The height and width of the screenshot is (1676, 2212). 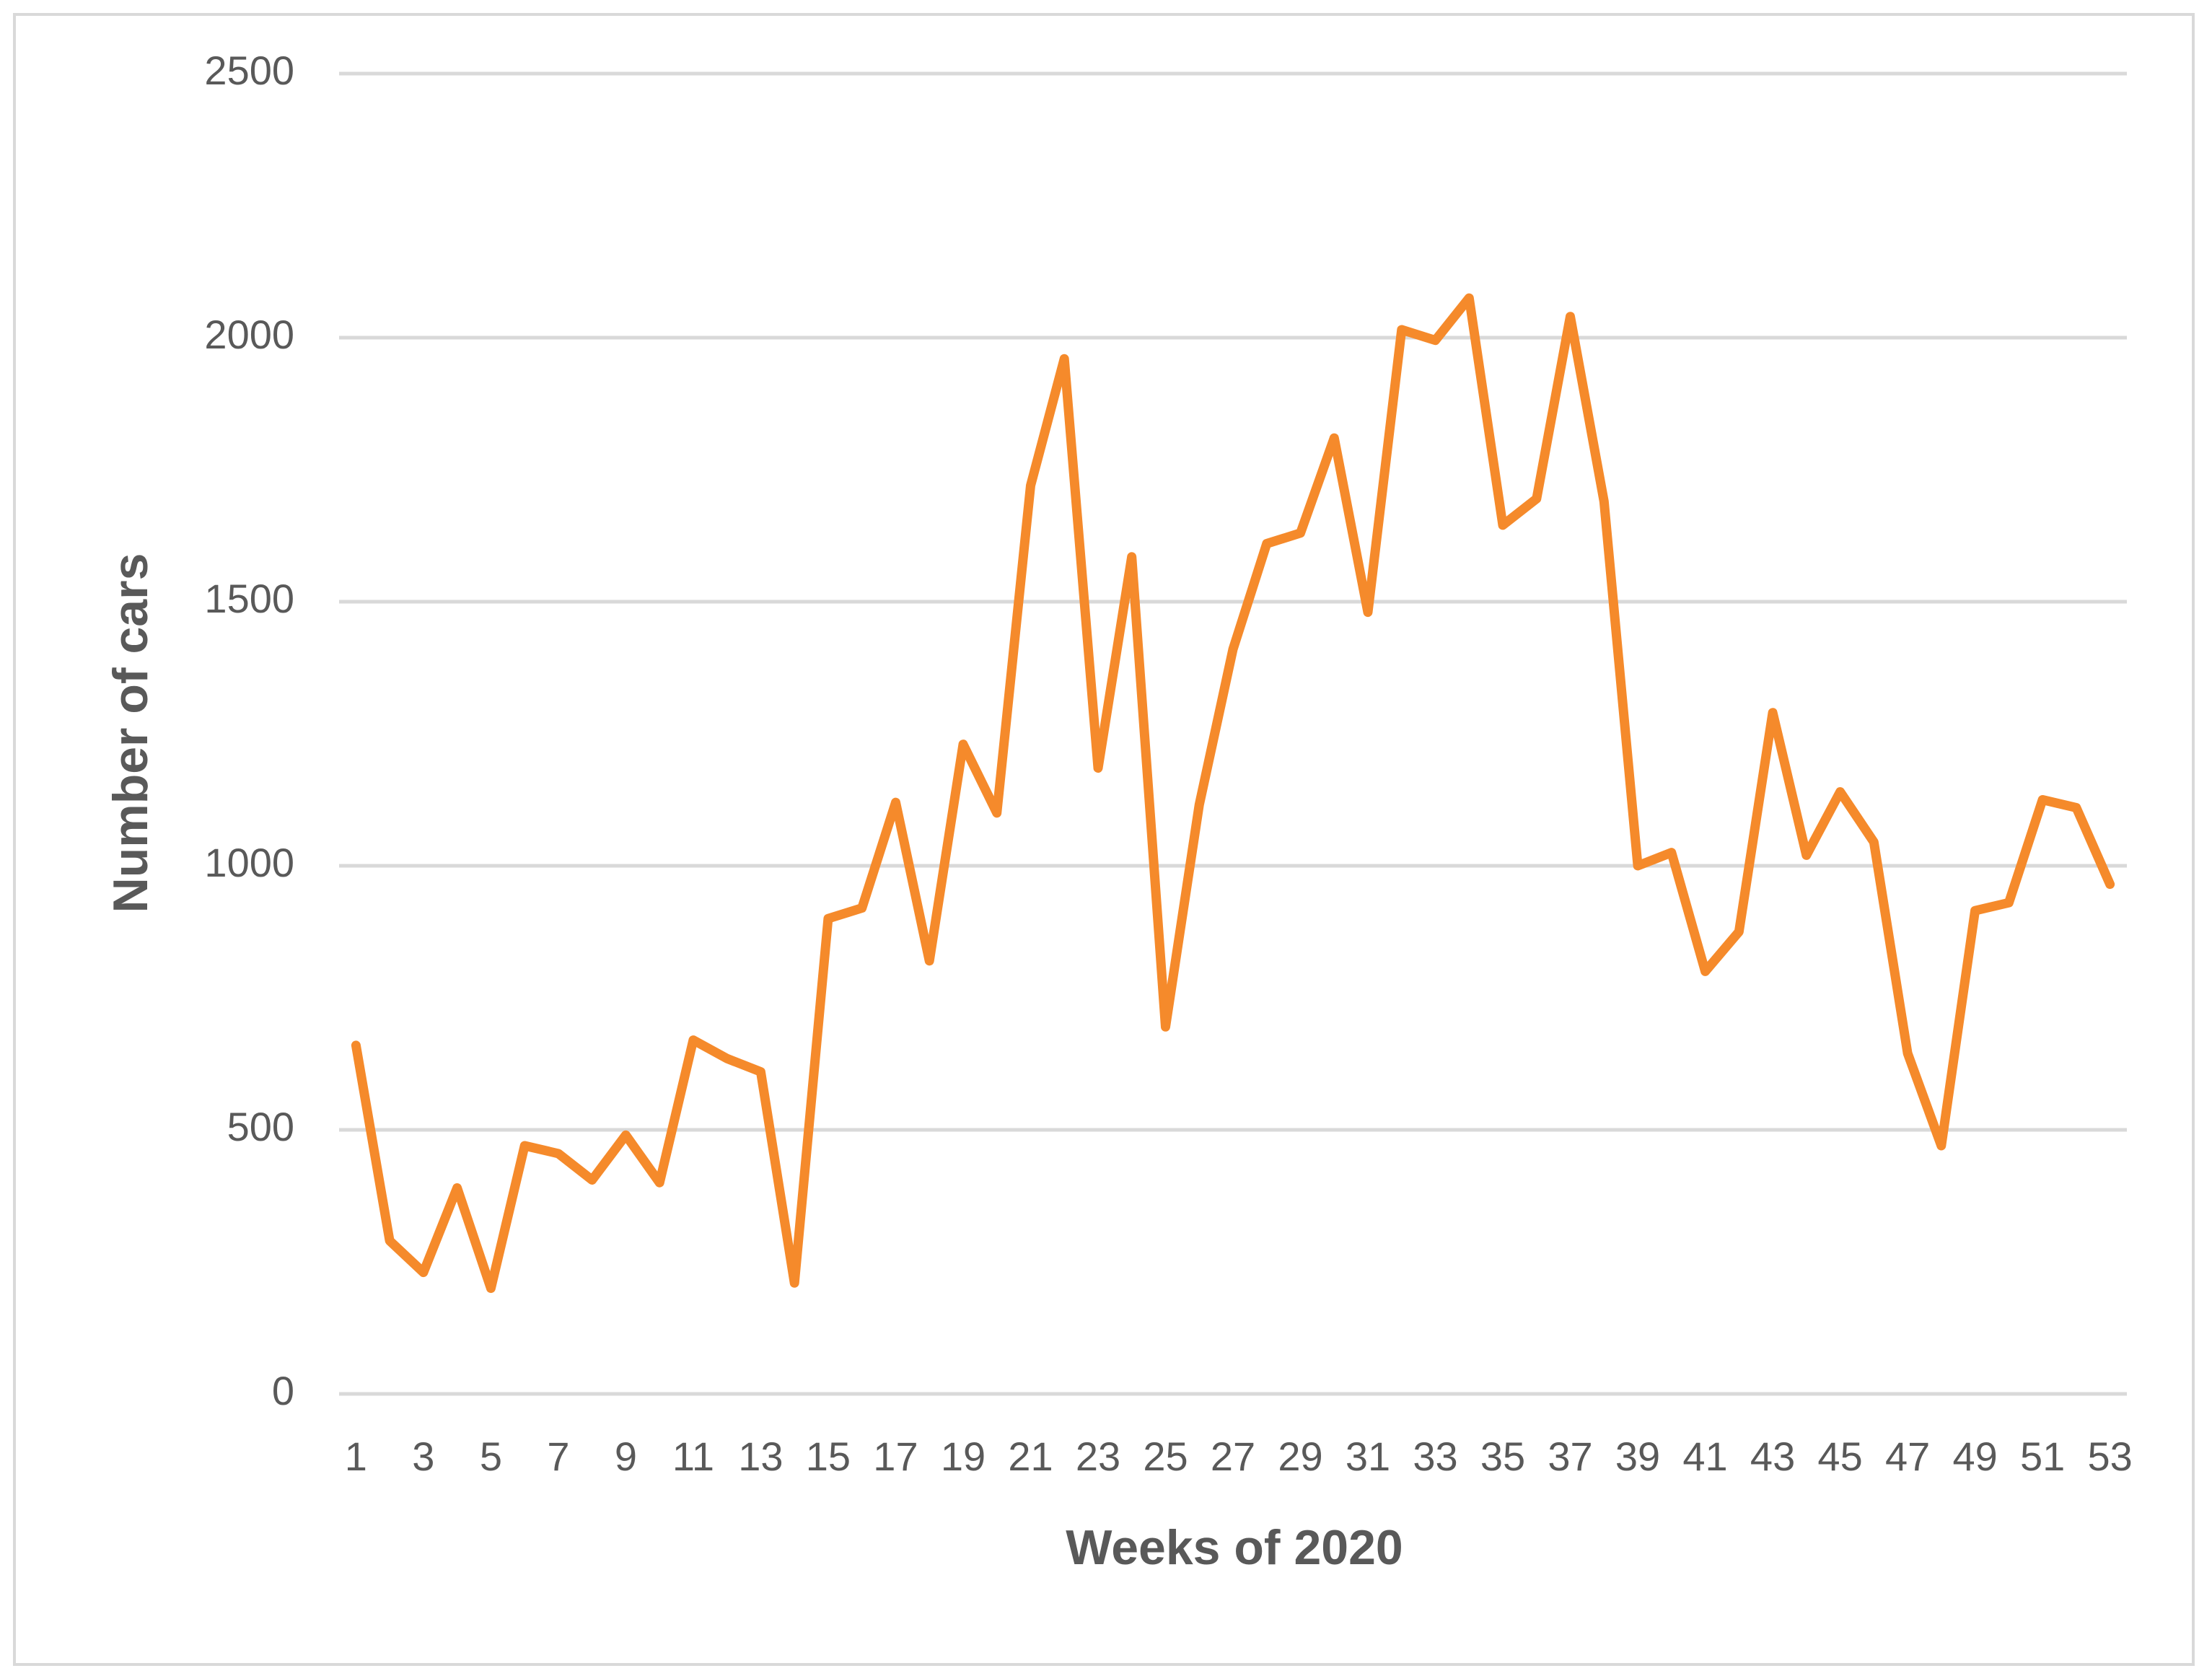 I want to click on x-tick-label: 15, so click(x=828, y=1456).